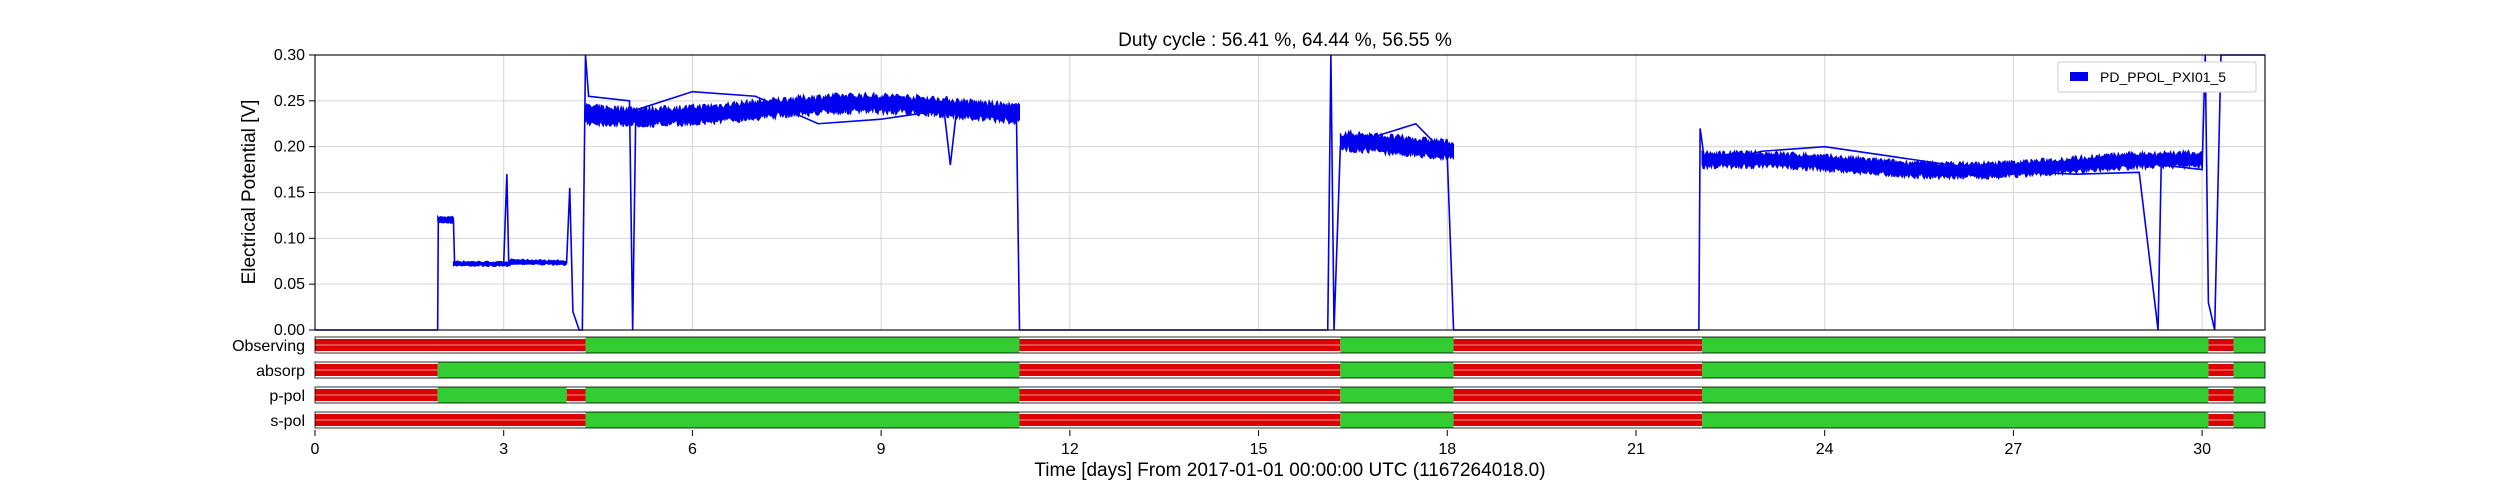 Image resolution: width=2500 pixels, height=500 pixels. I want to click on x-tick-label: 15, so click(1259, 449).